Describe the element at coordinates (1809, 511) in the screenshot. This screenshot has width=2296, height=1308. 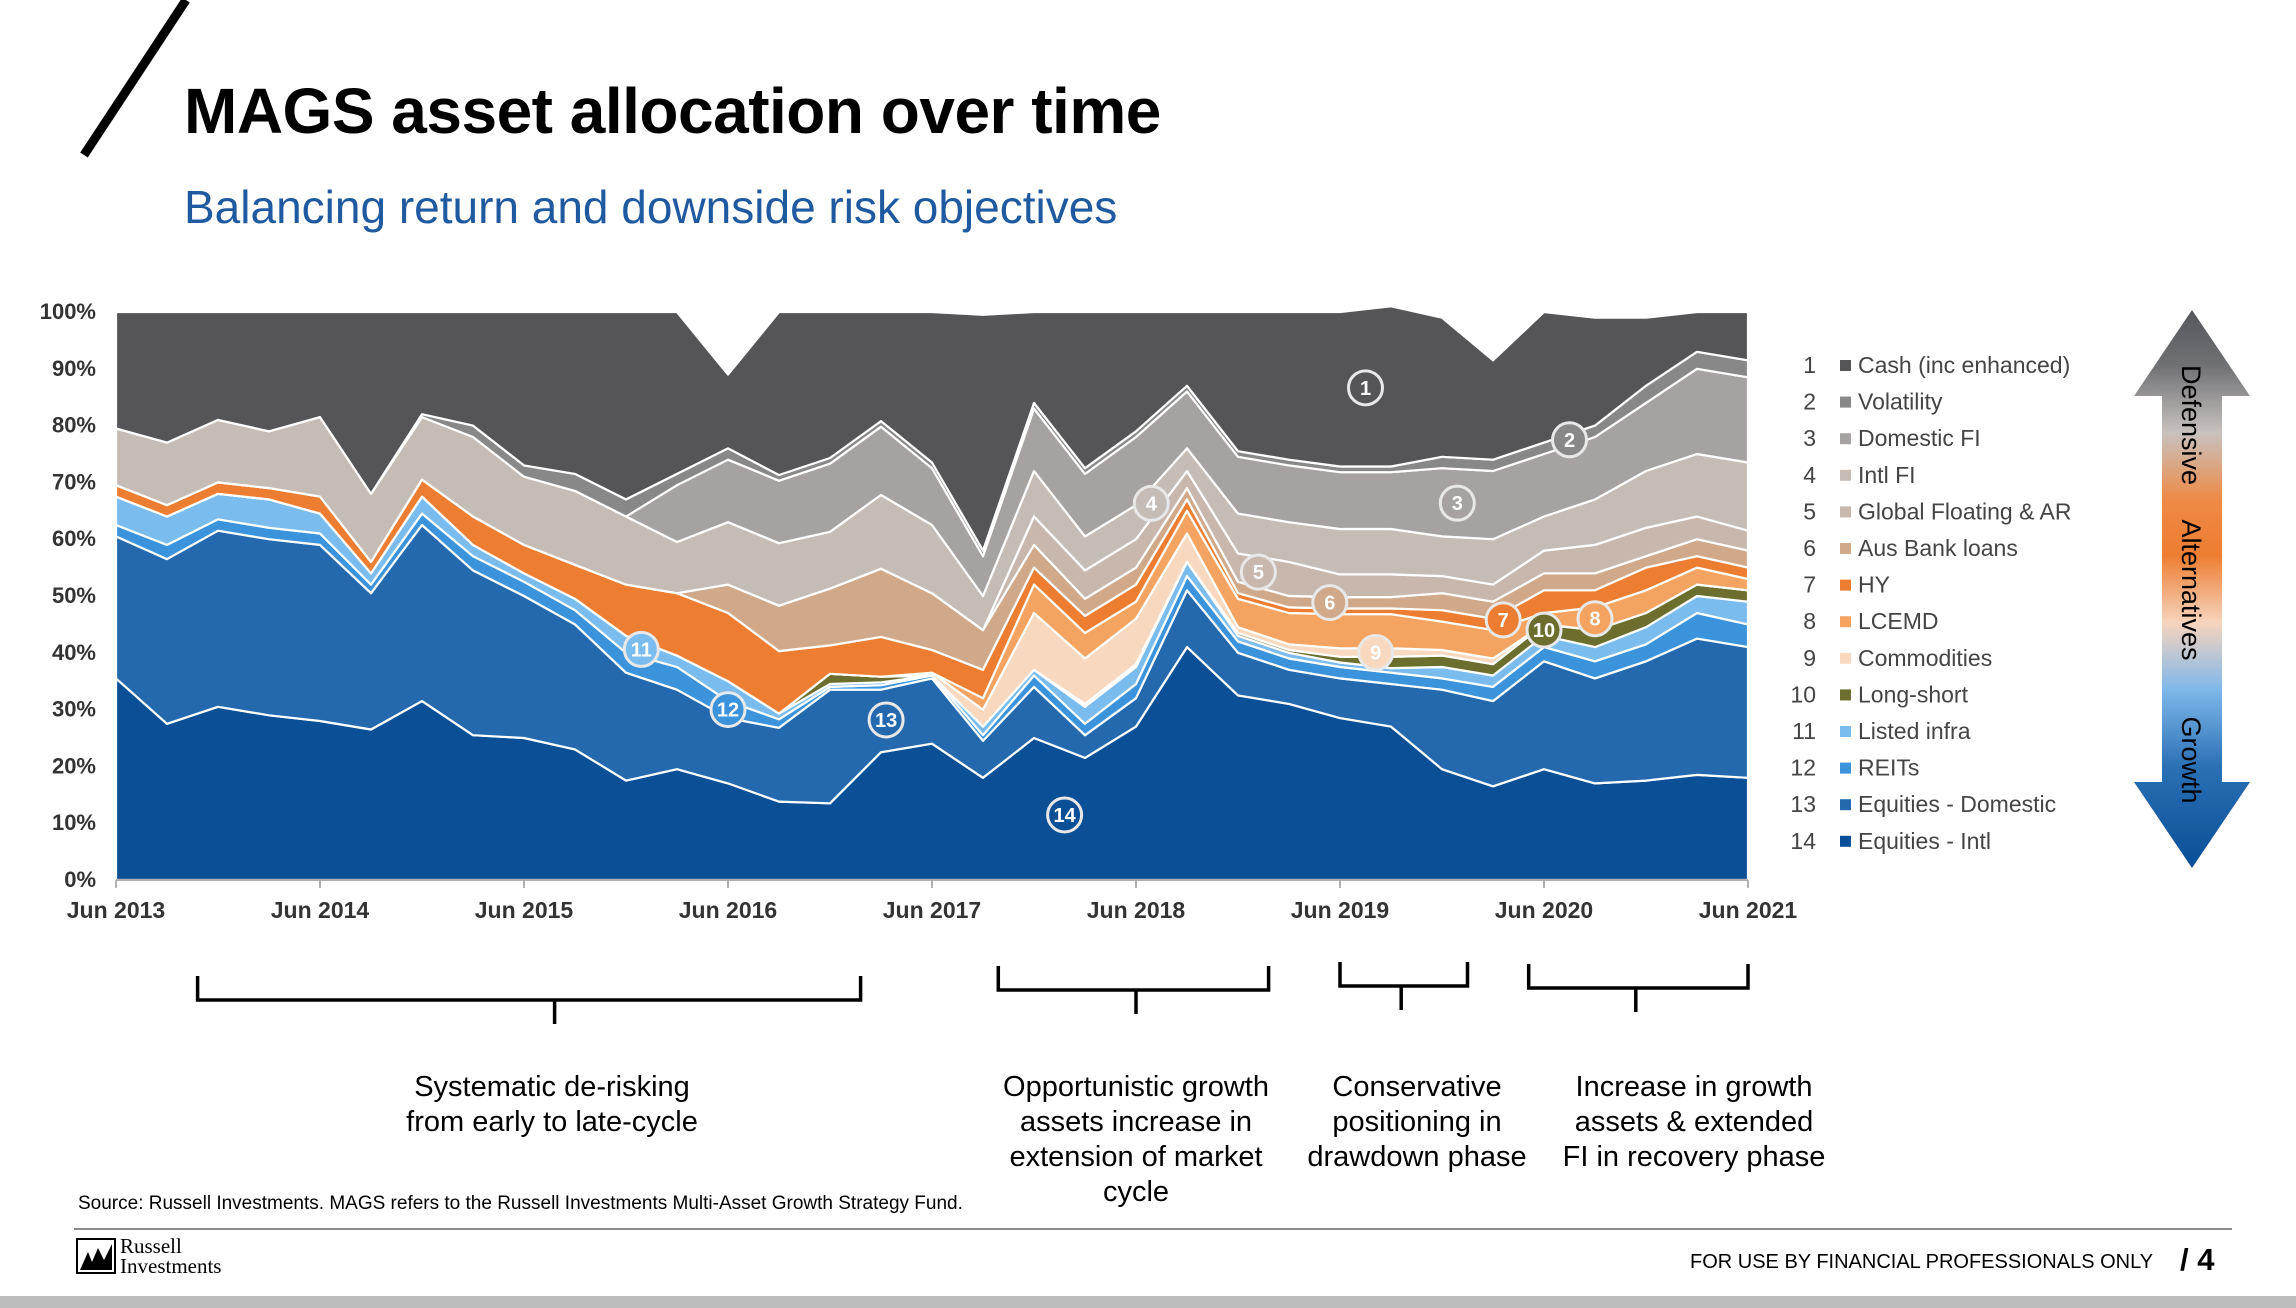
I see `legend-number: 5` at that location.